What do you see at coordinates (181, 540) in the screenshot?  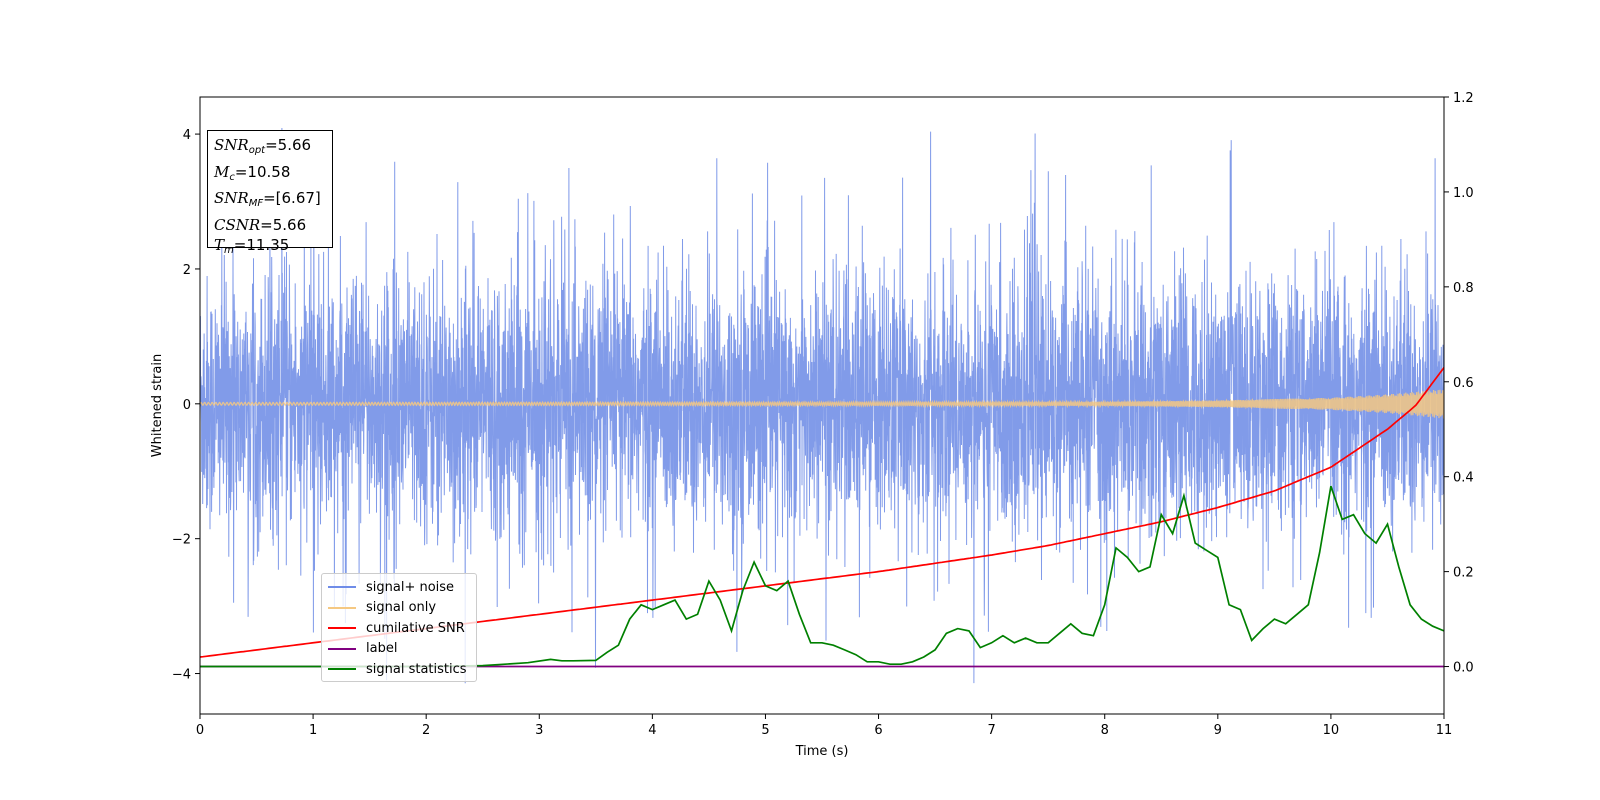 I see `y-tick-label: −2` at bounding box center [181, 540].